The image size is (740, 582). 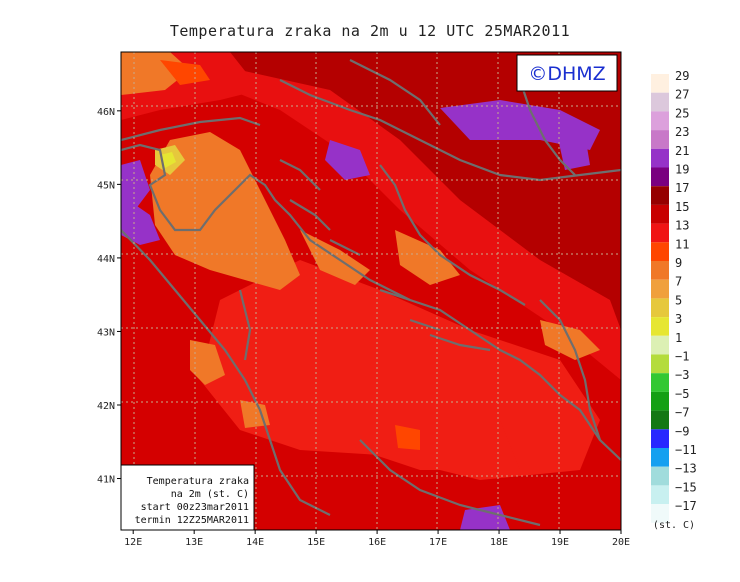 I want to click on legend-label: −7, so click(x=682, y=413).